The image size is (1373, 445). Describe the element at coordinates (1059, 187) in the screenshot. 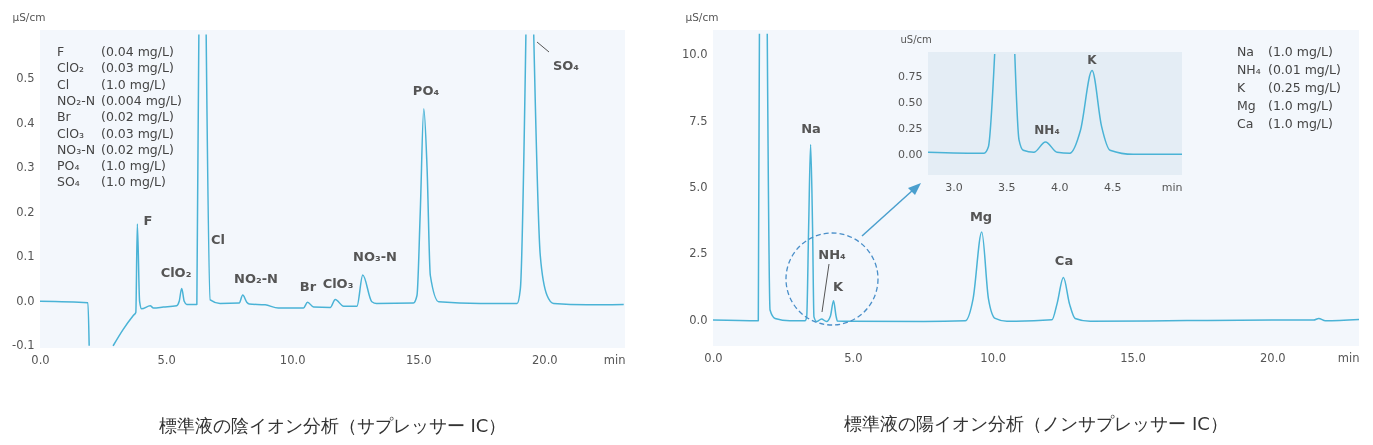

I see `x-tick-label: 4.0` at that location.